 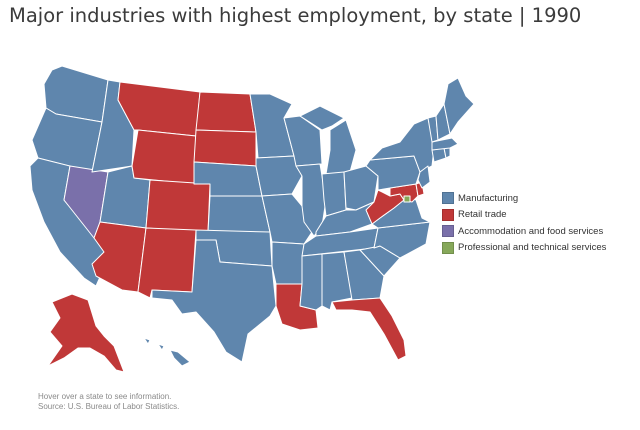 What do you see at coordinates (524, 215) in the screenshot?
I see `legend-item-retail-trade: Retail trade` at bounding box center [524, 215].